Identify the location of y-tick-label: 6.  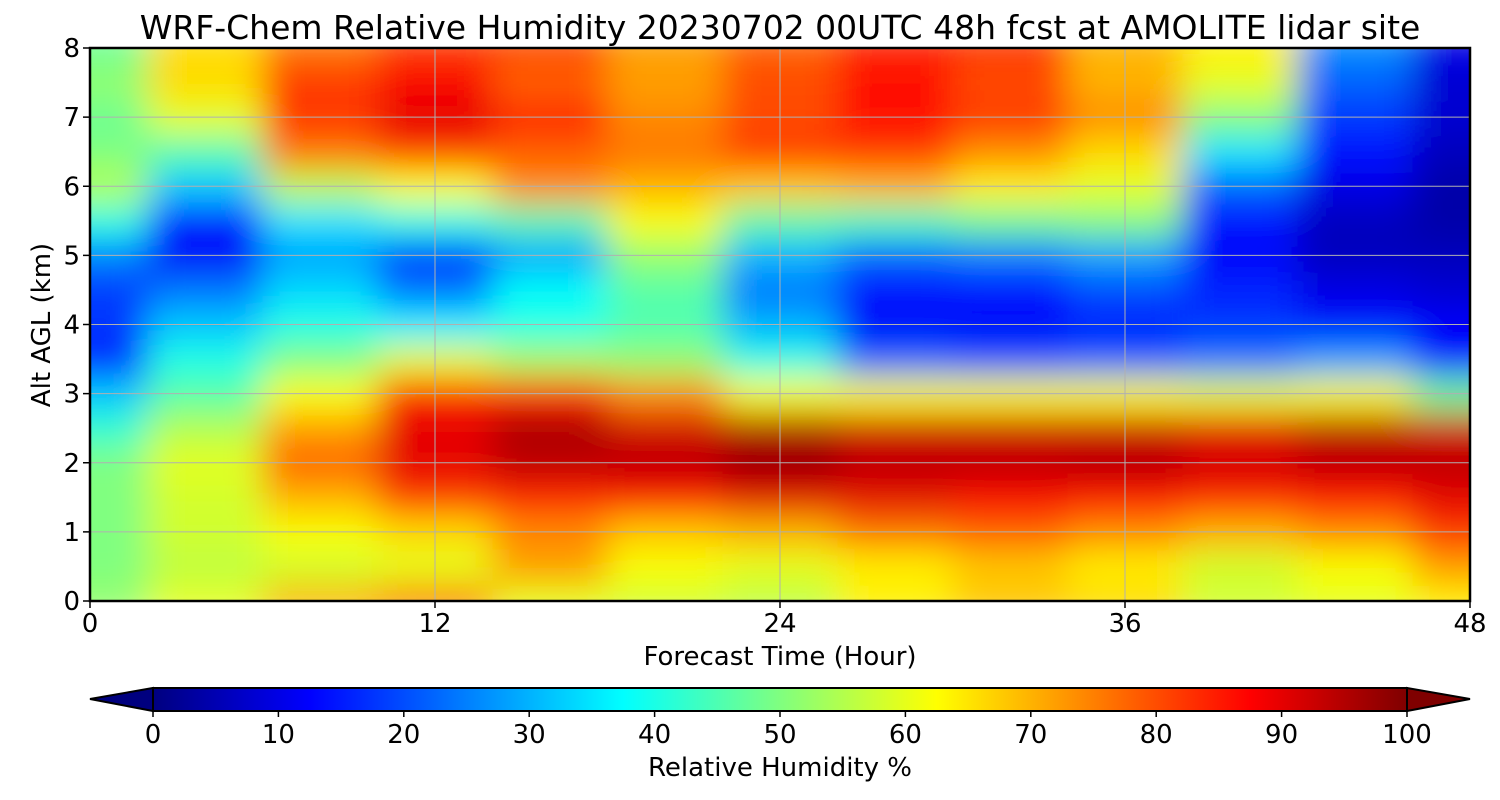
(71, 187).